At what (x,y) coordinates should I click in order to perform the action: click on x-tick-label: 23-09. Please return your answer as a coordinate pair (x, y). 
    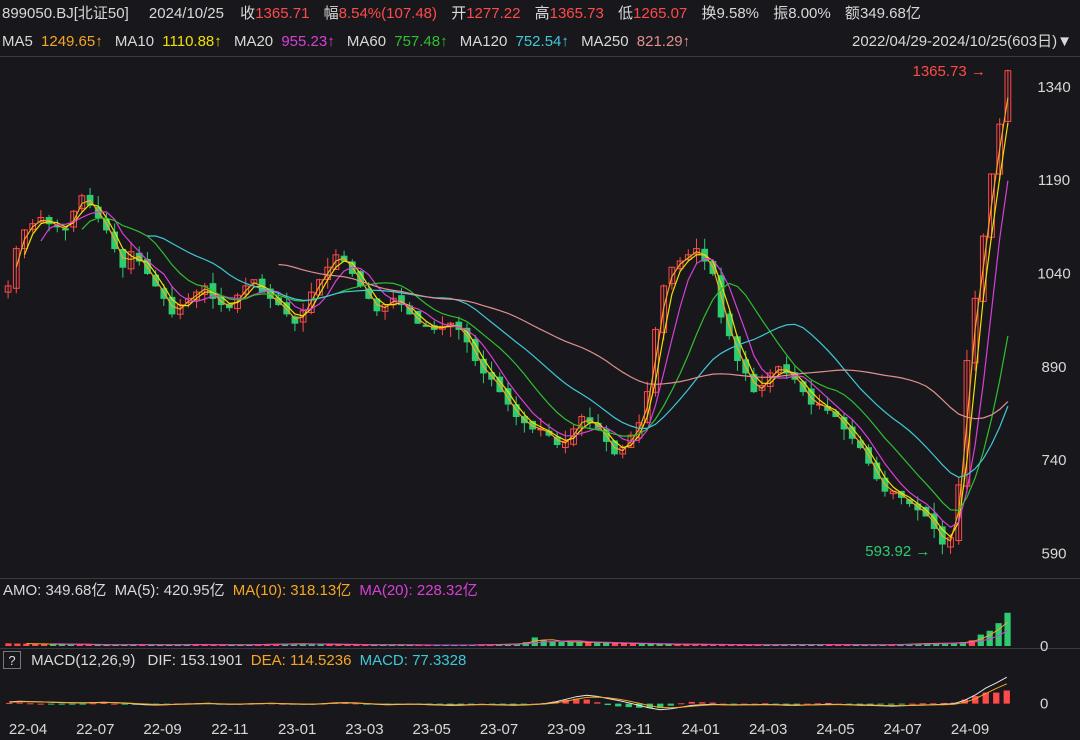
    Looking at the image, I should click on (566, 729).